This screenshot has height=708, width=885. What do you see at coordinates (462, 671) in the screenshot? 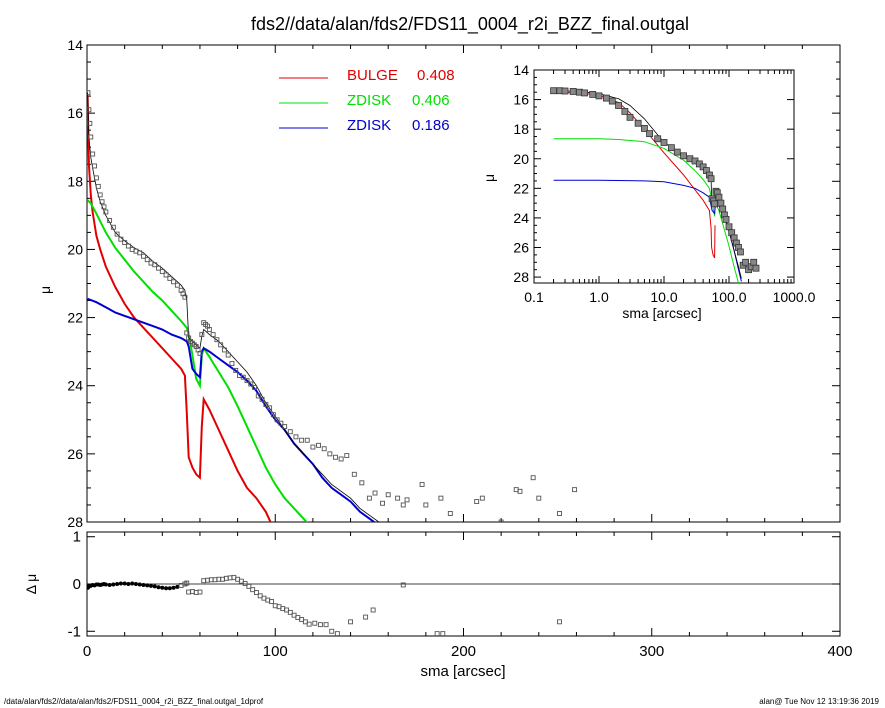
I see `residual-x-axis-label: sma [arcsec]` at bounding box center [462, 671].